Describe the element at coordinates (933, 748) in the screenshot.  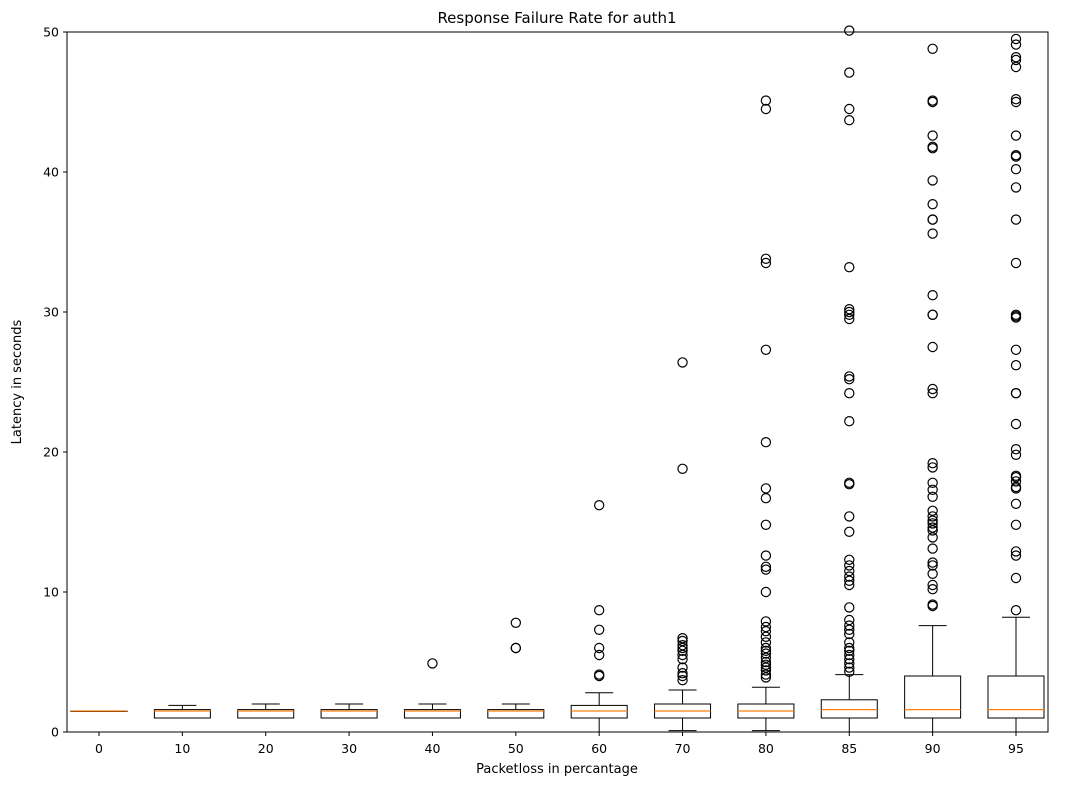
I see `x-tick-label: 90` at that location.